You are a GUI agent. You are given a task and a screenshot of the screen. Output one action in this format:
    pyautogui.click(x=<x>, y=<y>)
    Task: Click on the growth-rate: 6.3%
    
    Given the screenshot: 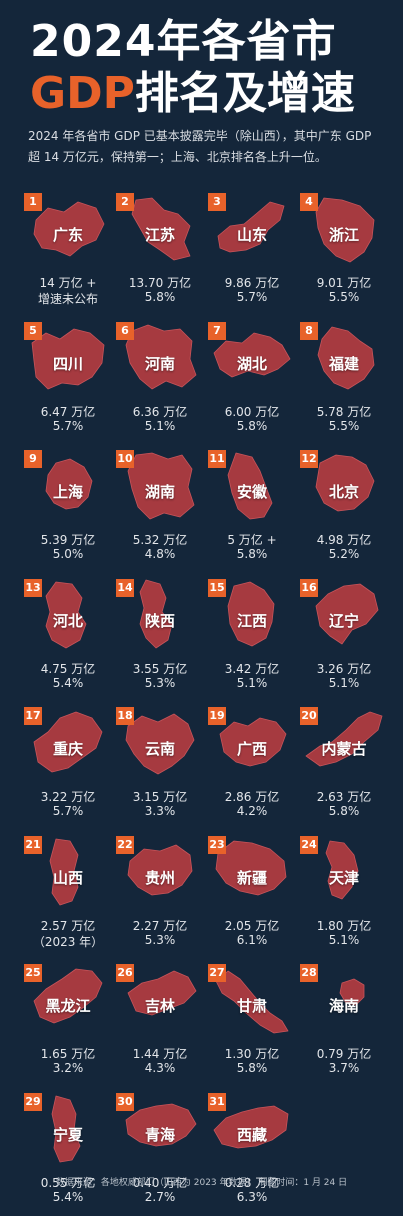 What is the action you would take?
    pyautogui.click(x=252, y=1196)
    